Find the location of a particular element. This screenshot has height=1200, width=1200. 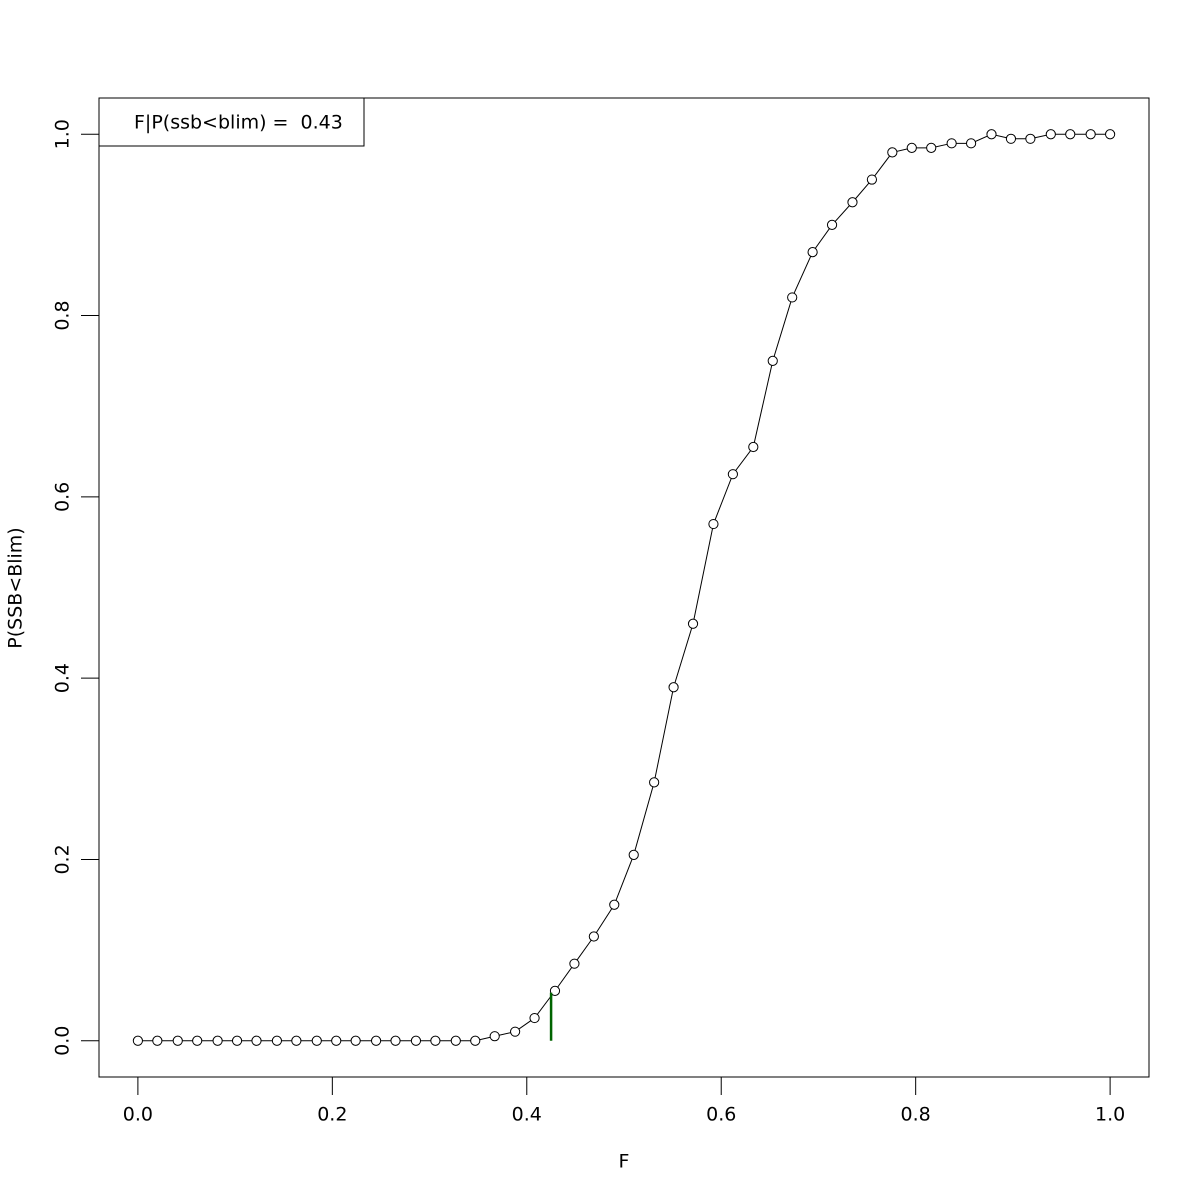

x-axis-label: F is located at coordinates (624, 1162).